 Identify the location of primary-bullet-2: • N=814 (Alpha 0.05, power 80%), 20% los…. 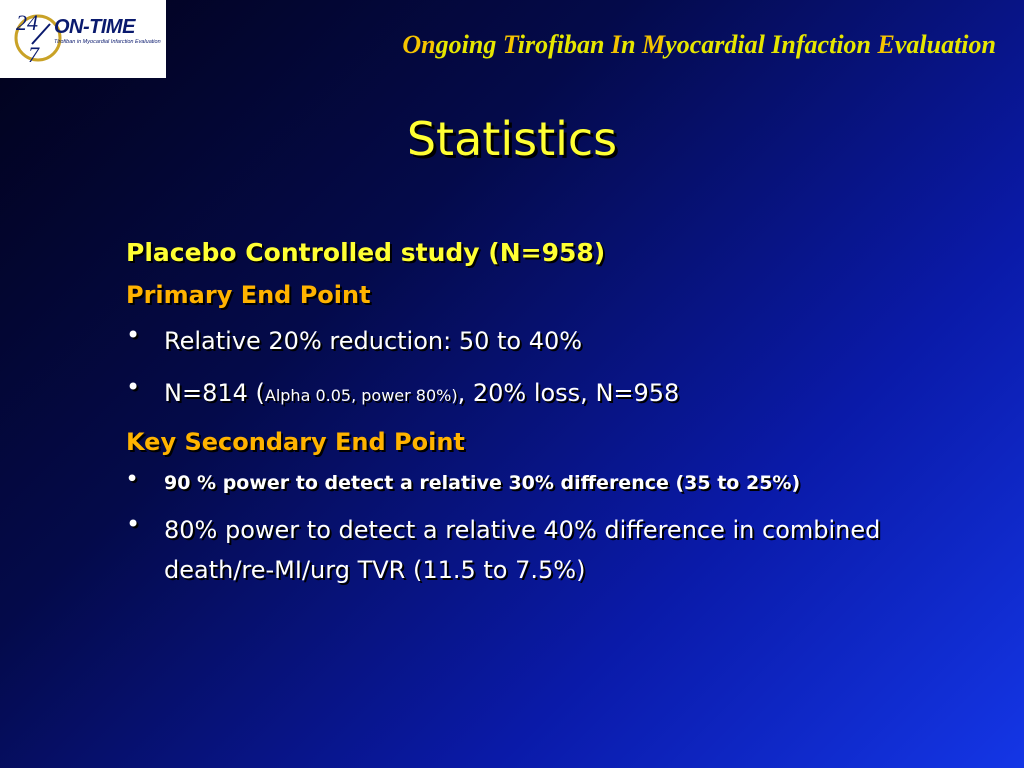
(556, 394).